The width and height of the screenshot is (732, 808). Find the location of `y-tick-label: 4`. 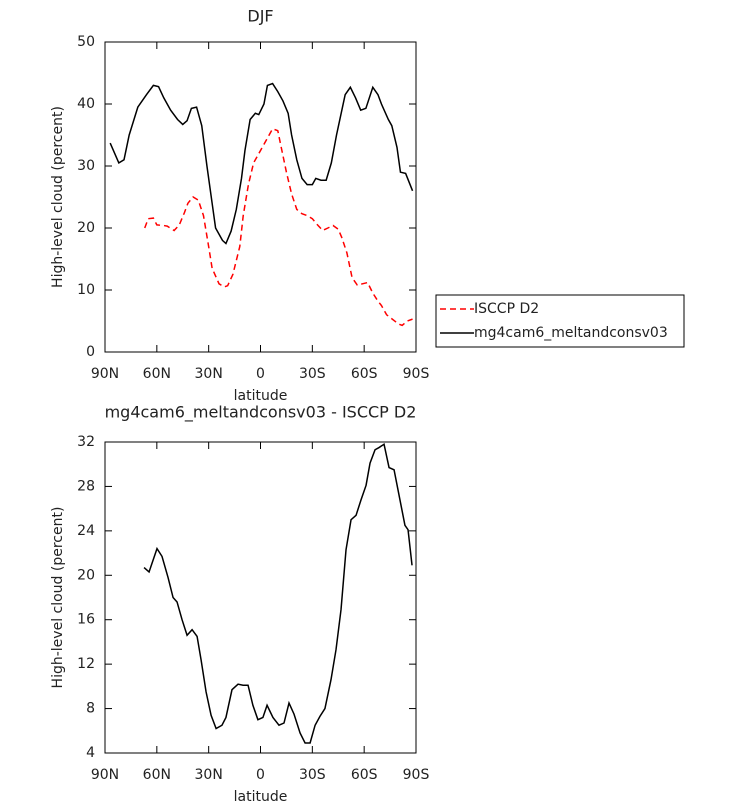

y-tick-label: 4 is located at coordinates (90, 753).